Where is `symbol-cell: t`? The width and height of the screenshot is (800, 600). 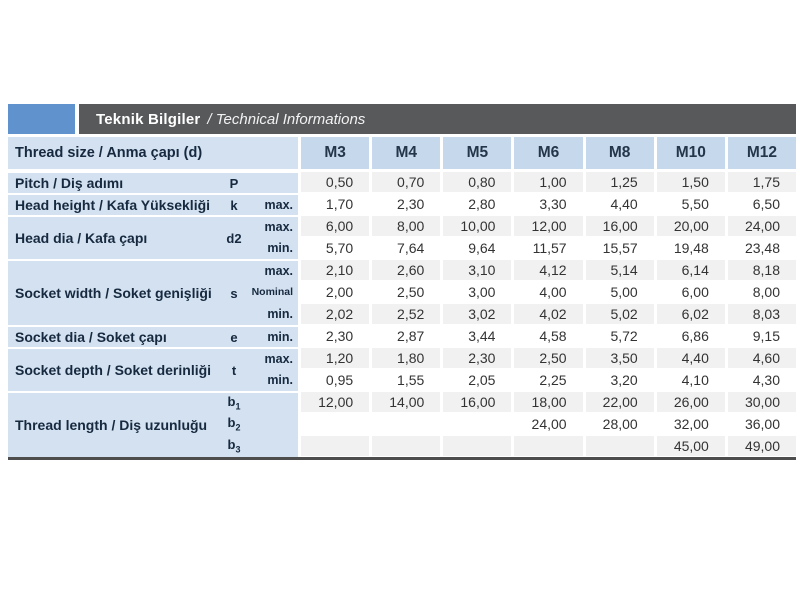 symbol-cell: t is located at coordinates (234, 369).